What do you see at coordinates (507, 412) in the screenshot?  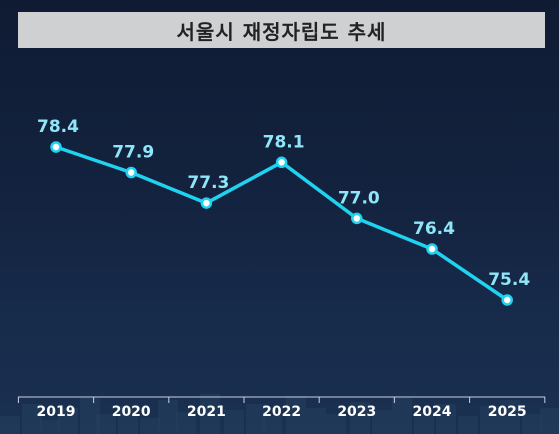 I see `x-tick-label: 2025` at bounding box center [507, 412].